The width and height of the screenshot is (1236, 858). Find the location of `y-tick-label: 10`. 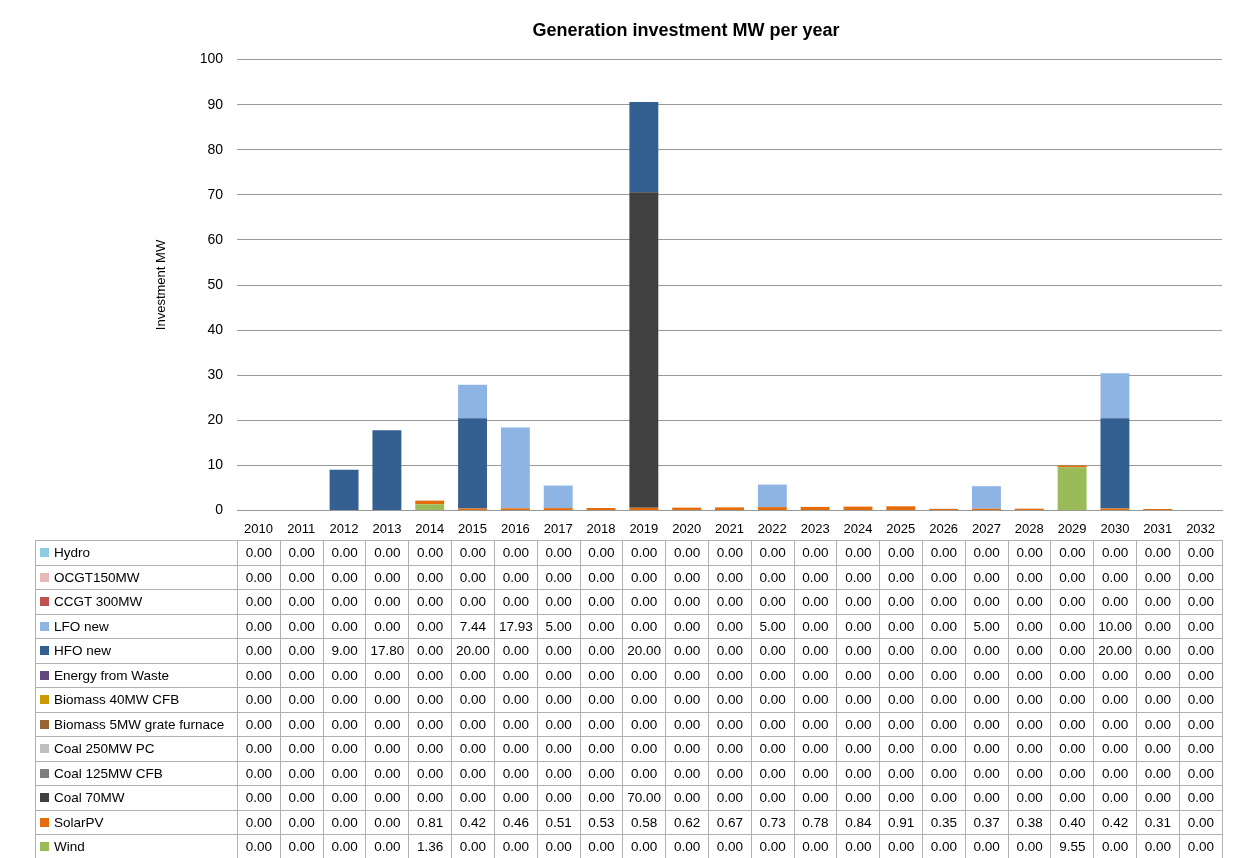

y-tick-label: 10 is located at coordinates (215, 464).